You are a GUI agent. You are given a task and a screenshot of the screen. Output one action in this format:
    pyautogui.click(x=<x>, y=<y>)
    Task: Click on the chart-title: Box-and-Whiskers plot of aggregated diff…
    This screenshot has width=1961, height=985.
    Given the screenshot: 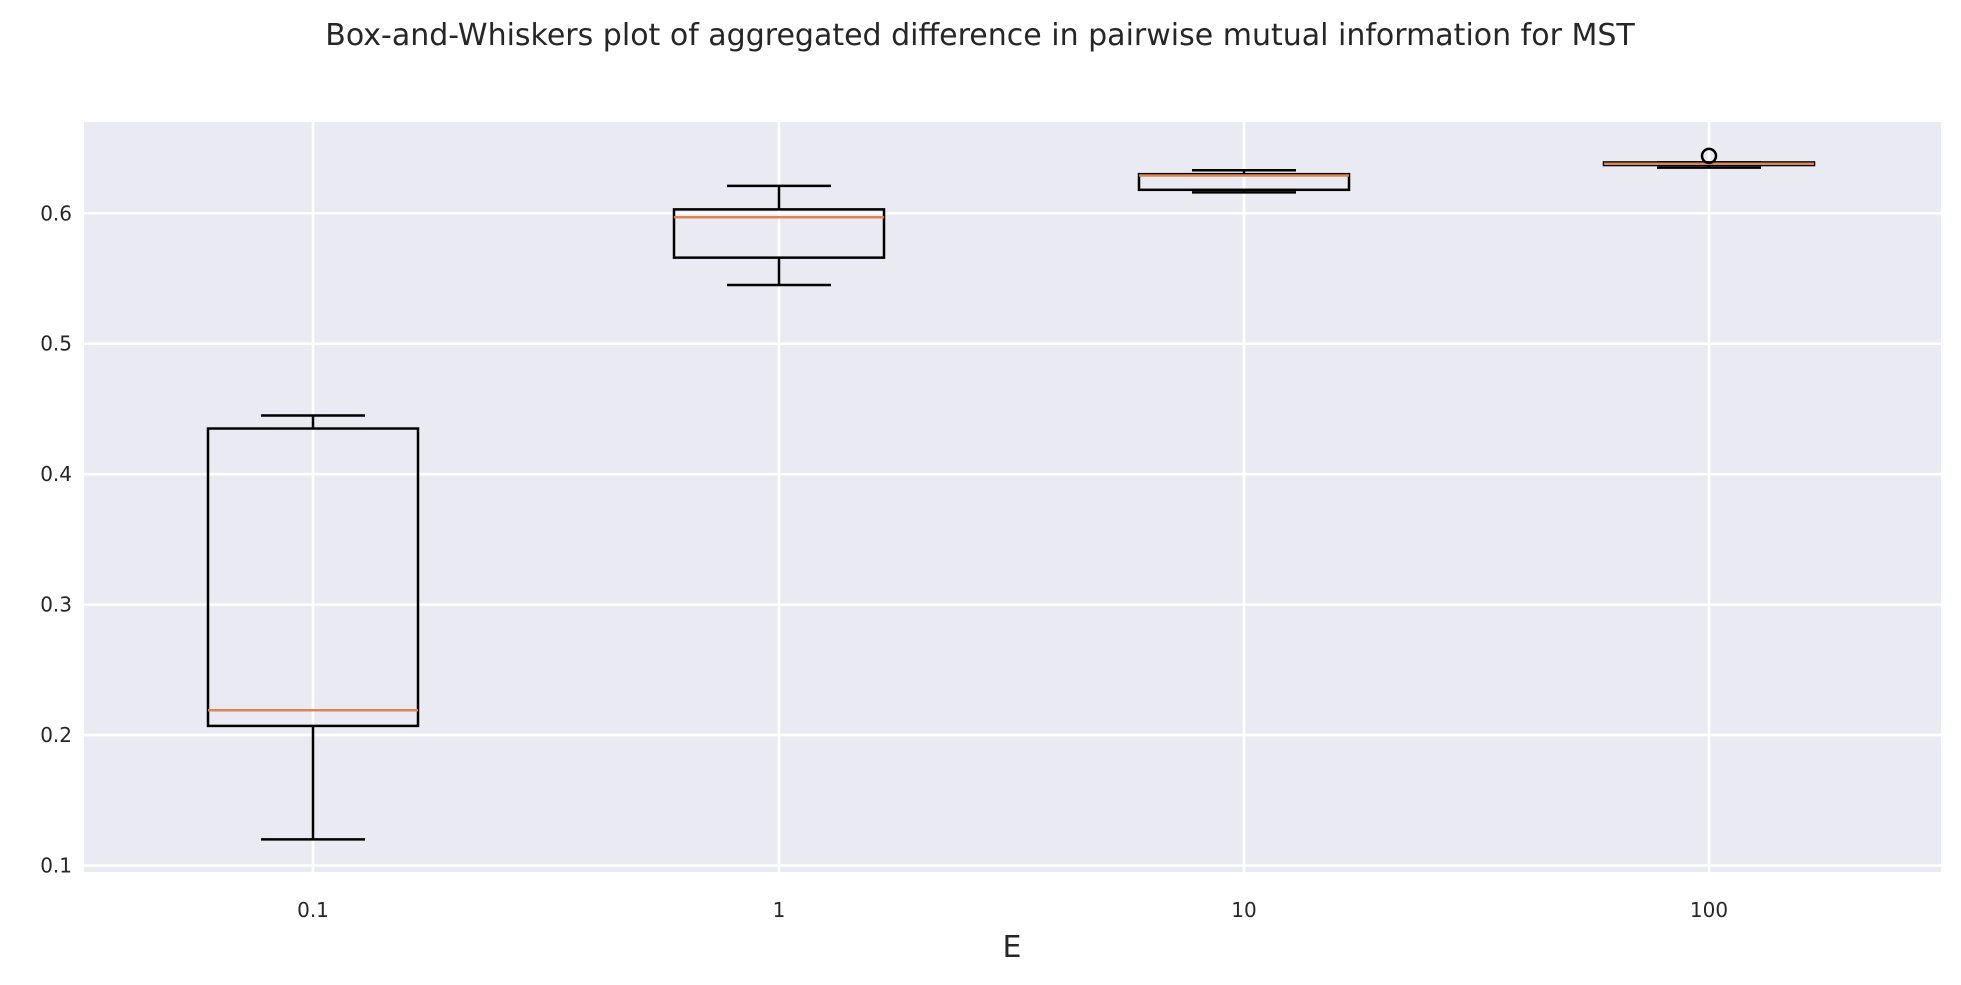 What is the action you would take?
    pyautogui.click(x=980, y=35)
    